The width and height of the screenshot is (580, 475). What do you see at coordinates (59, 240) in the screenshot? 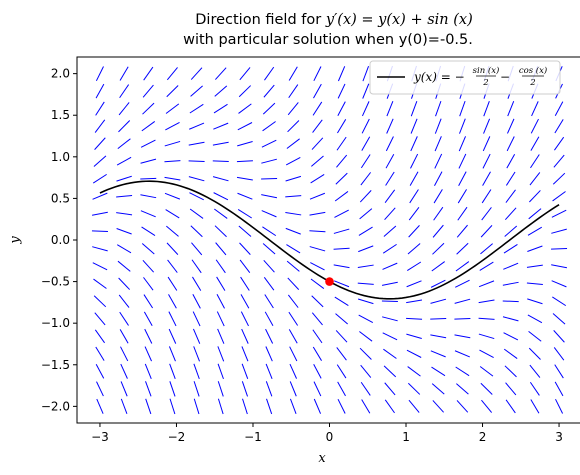
I see `y-axis-ticks: −2.0 −1.5 −1.0 −0.5 0.0 0.5 1.0 1.5 2.0` at bounding box center [59, 240].